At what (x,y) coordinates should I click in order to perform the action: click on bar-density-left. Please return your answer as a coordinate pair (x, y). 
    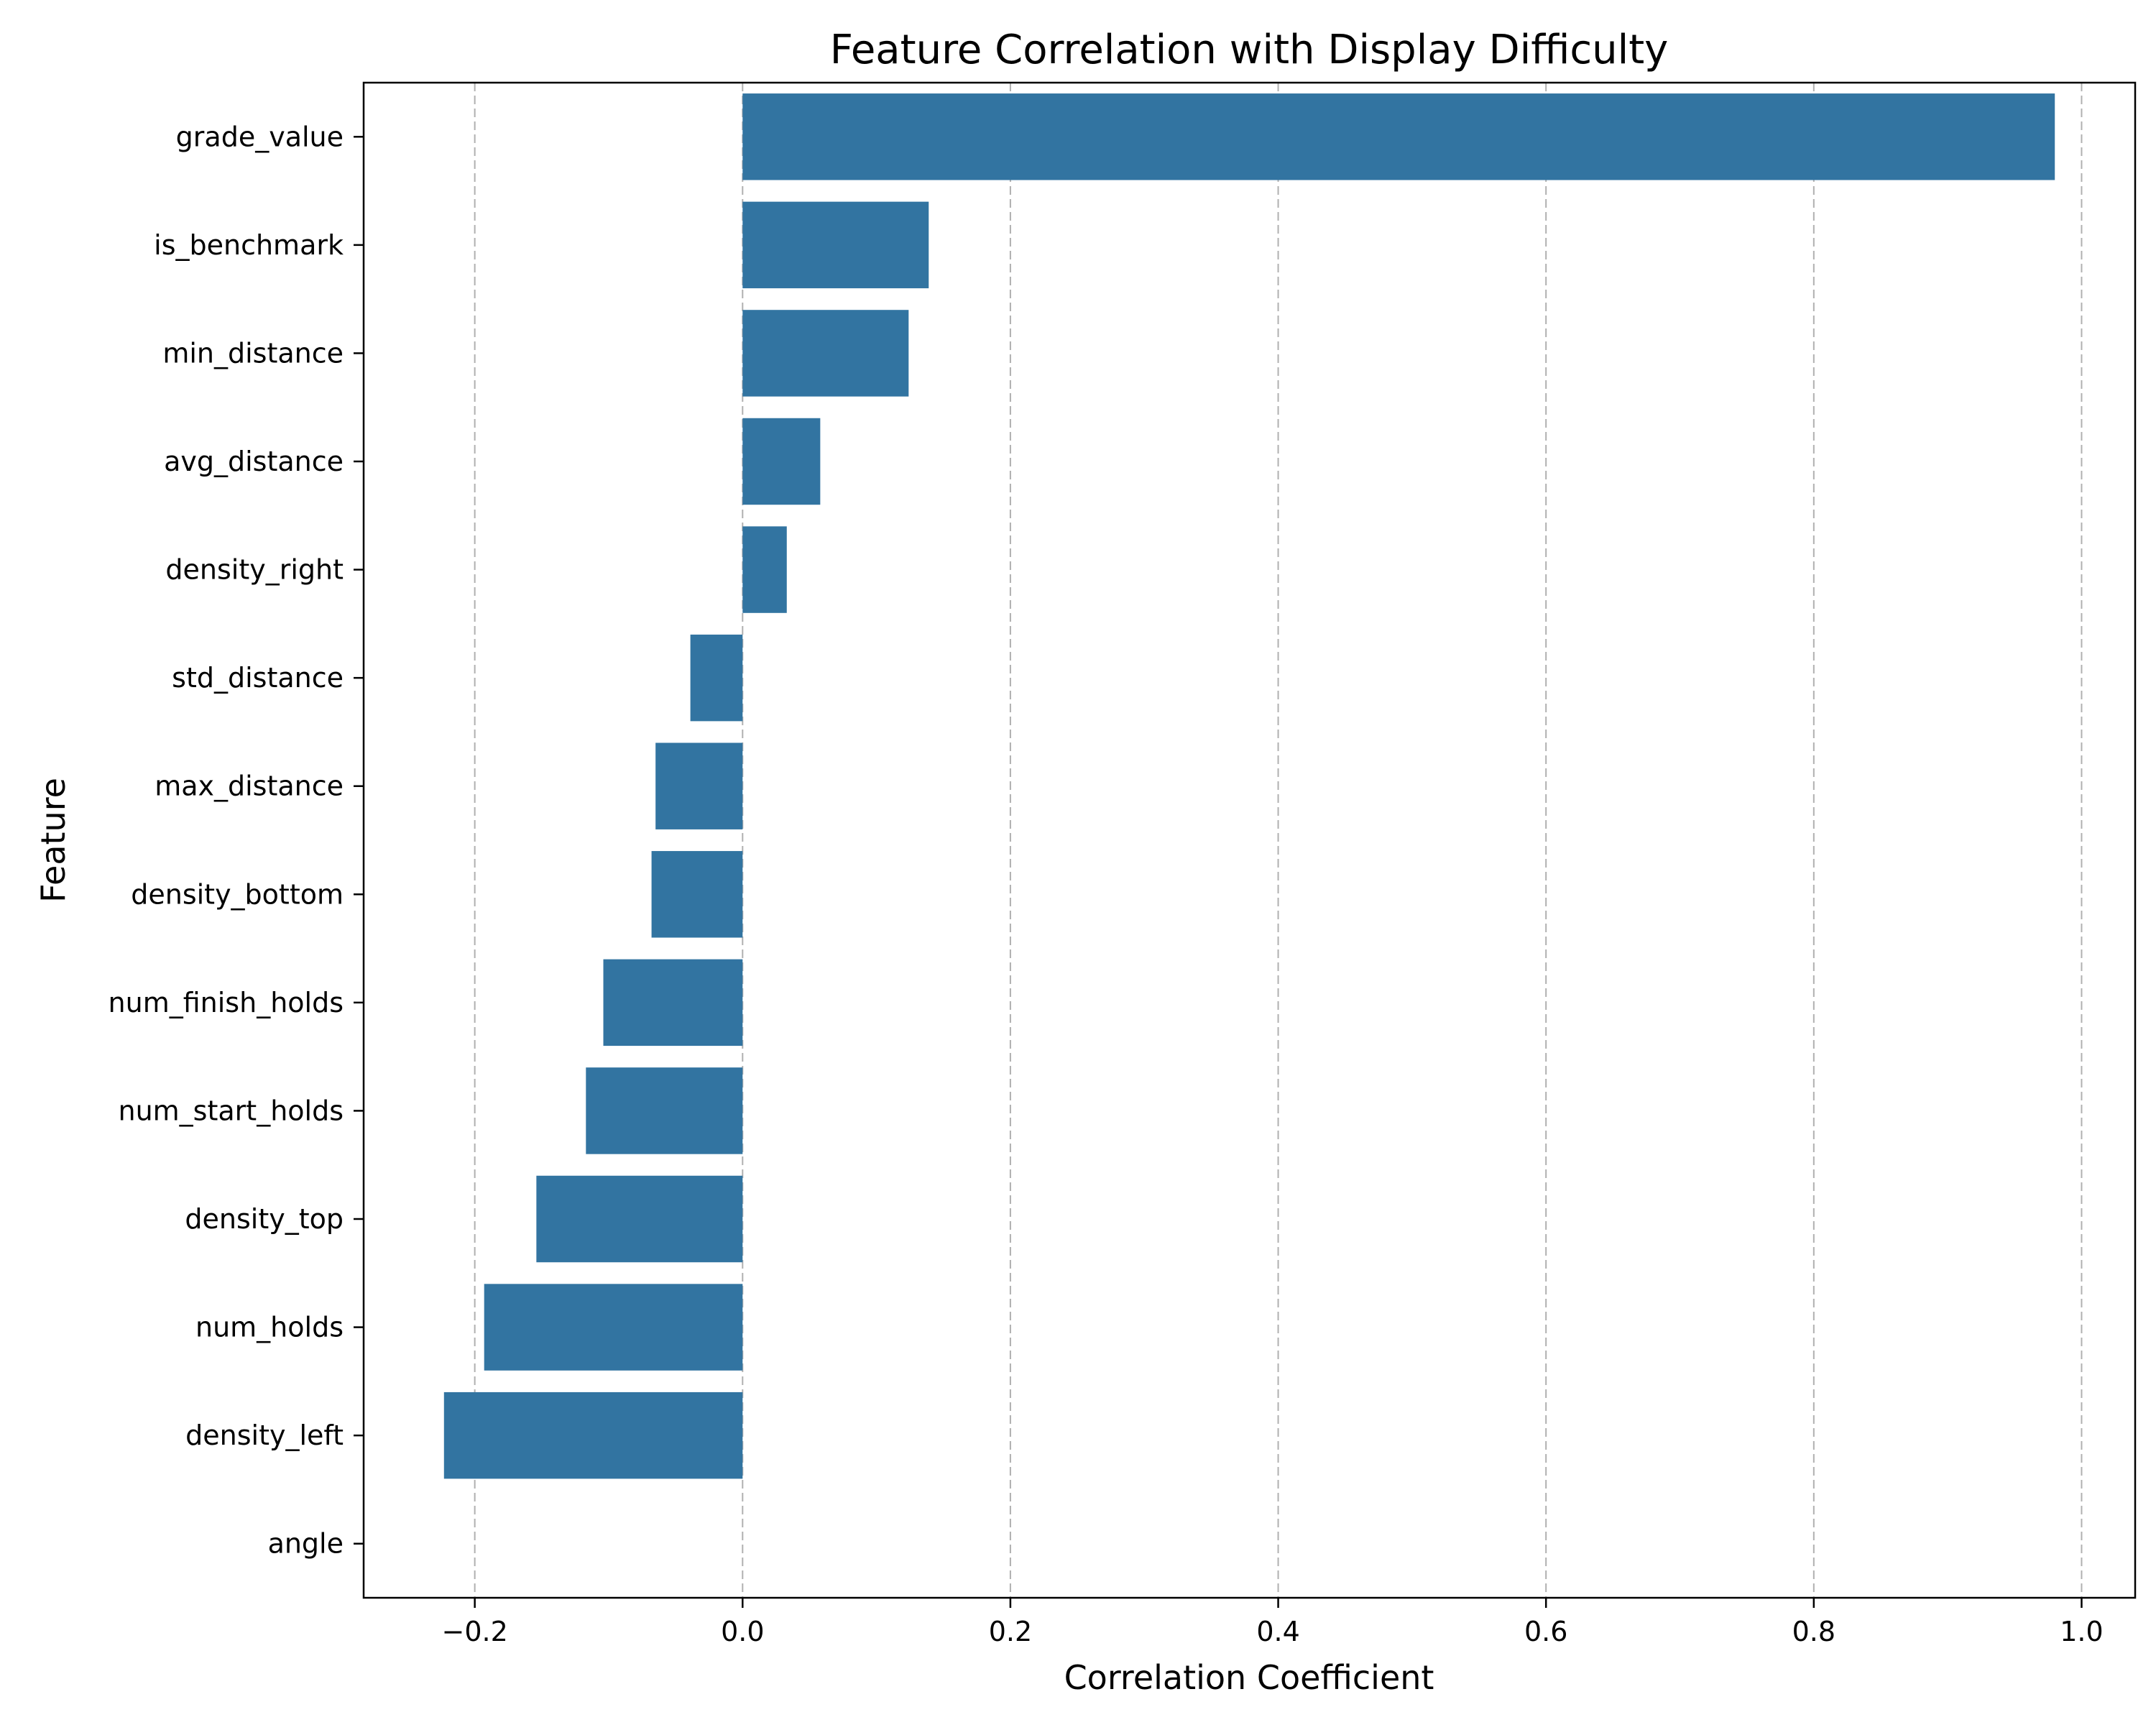
    Looking at the image, I should click on (593, 1435).